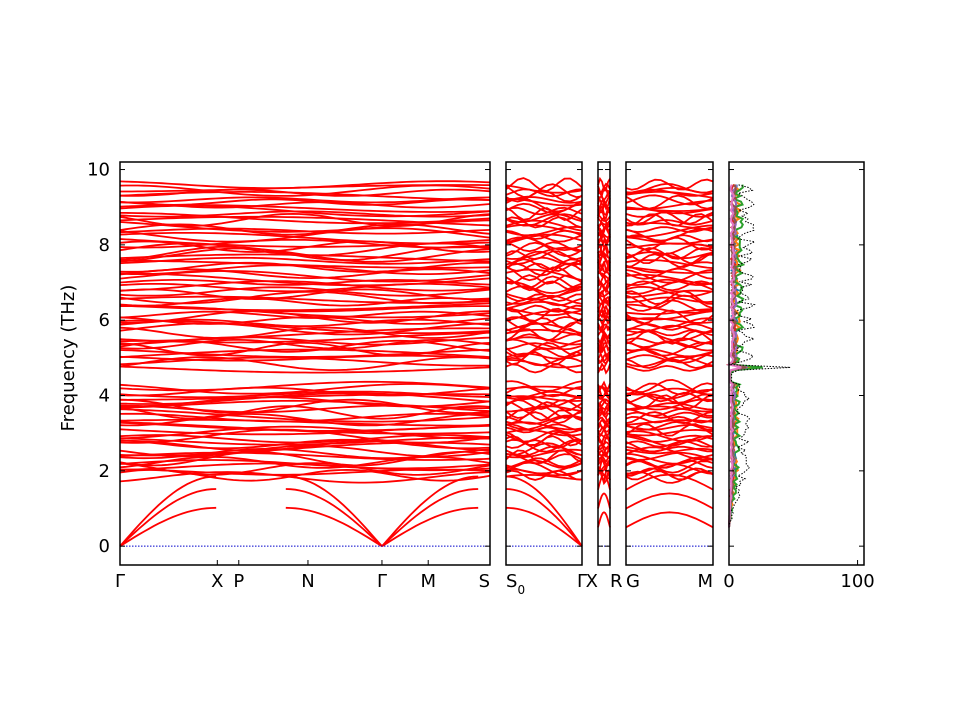 Image resolution: width=960 pixels, height=720 pixels. What do you see at coordinates (484, 581) in the screenshot?
I see `x-tick-label: S` at bounding box center [484, 581].